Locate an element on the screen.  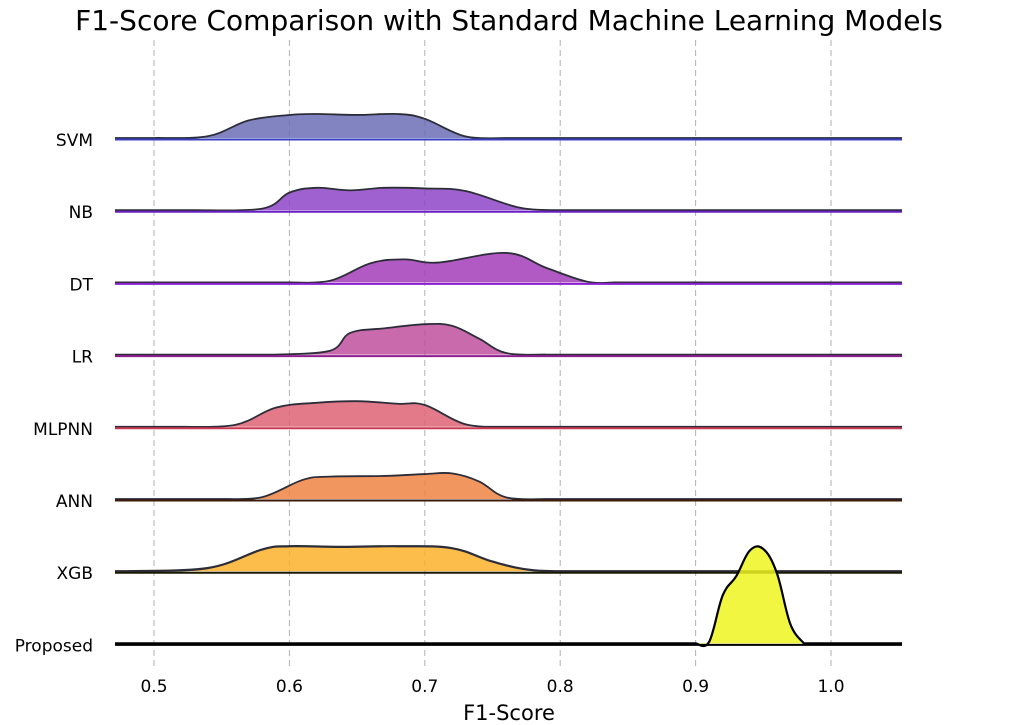
ridge-nb is located at coordinates (508, 199).